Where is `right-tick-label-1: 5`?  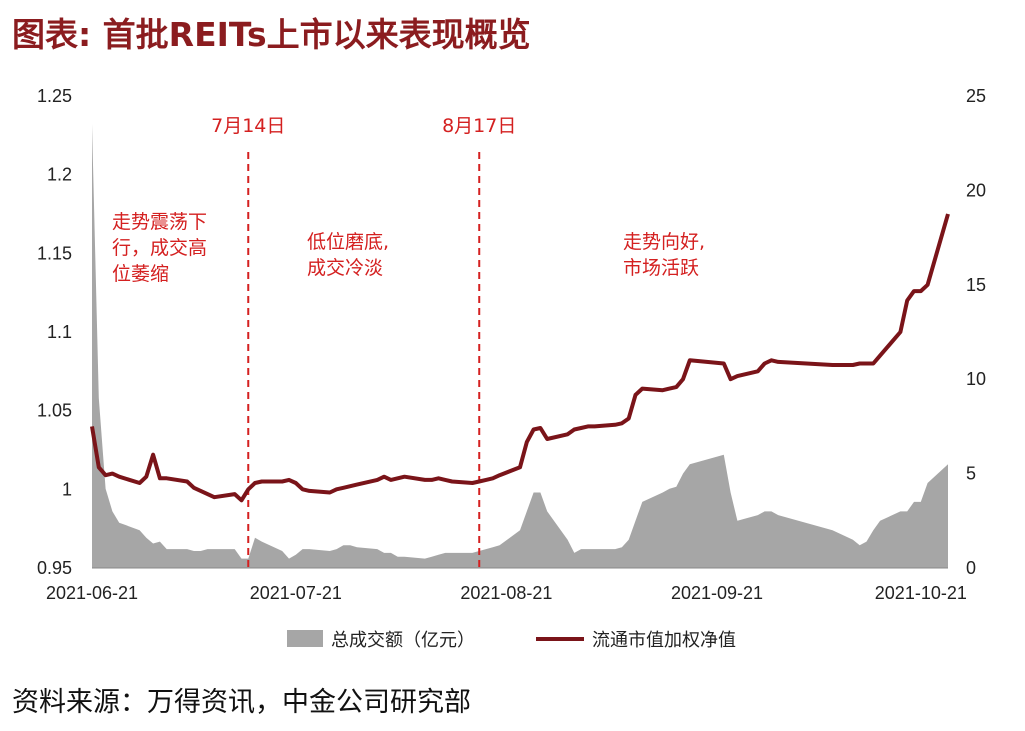
right-tick-label-1: 5 is located at coordinates (971, 474).